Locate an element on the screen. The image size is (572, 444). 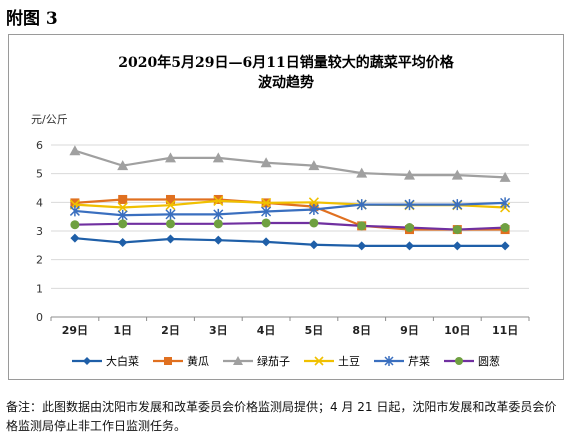
legend-item: 黄瓜 is located at coordinates (181, 361).